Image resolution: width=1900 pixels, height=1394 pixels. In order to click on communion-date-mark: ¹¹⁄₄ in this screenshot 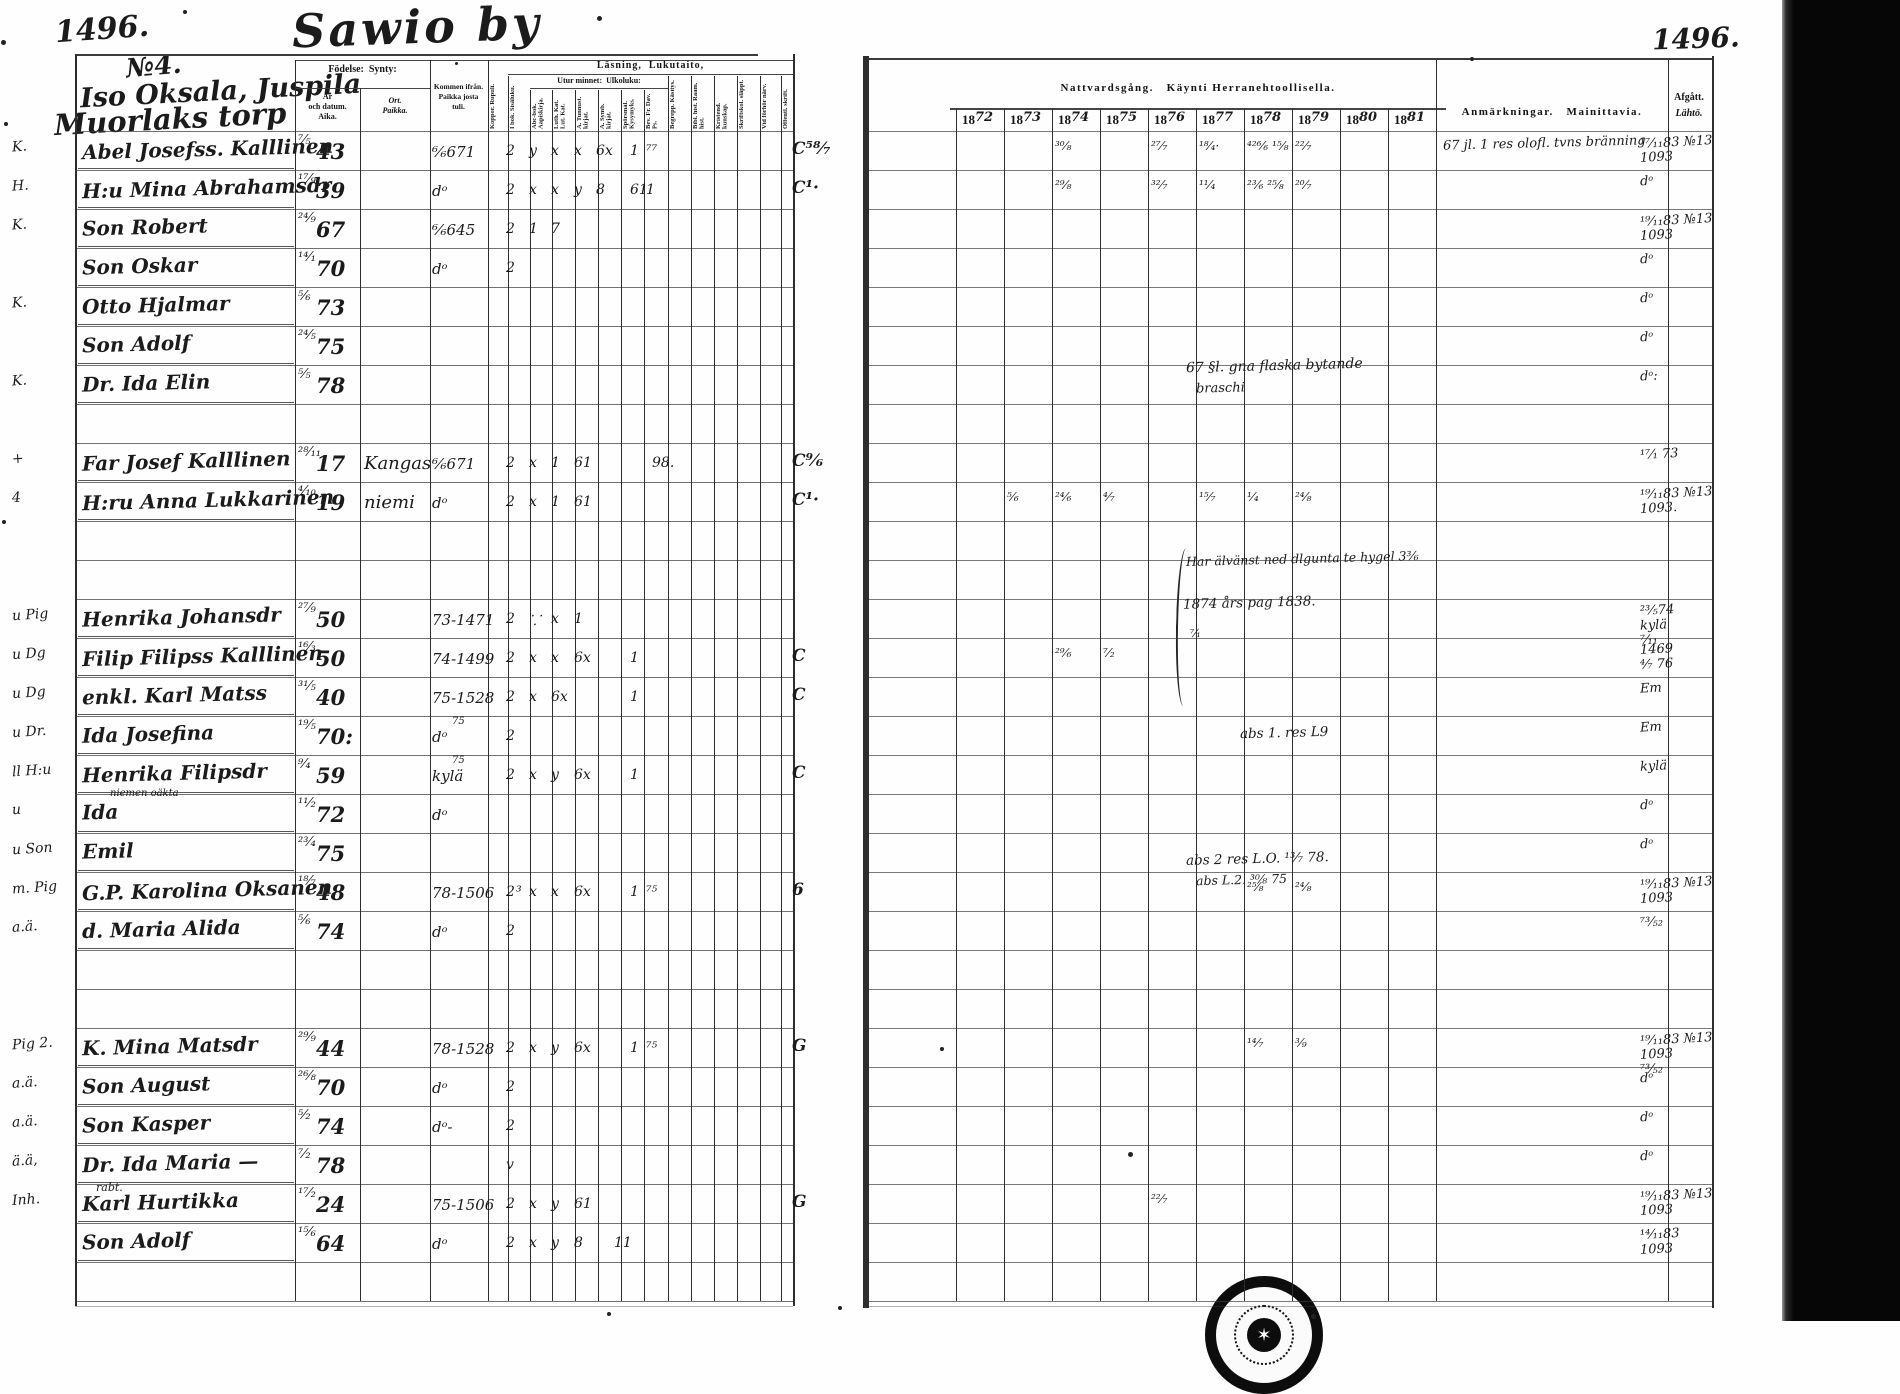, I will do `click(1207, 185)`.